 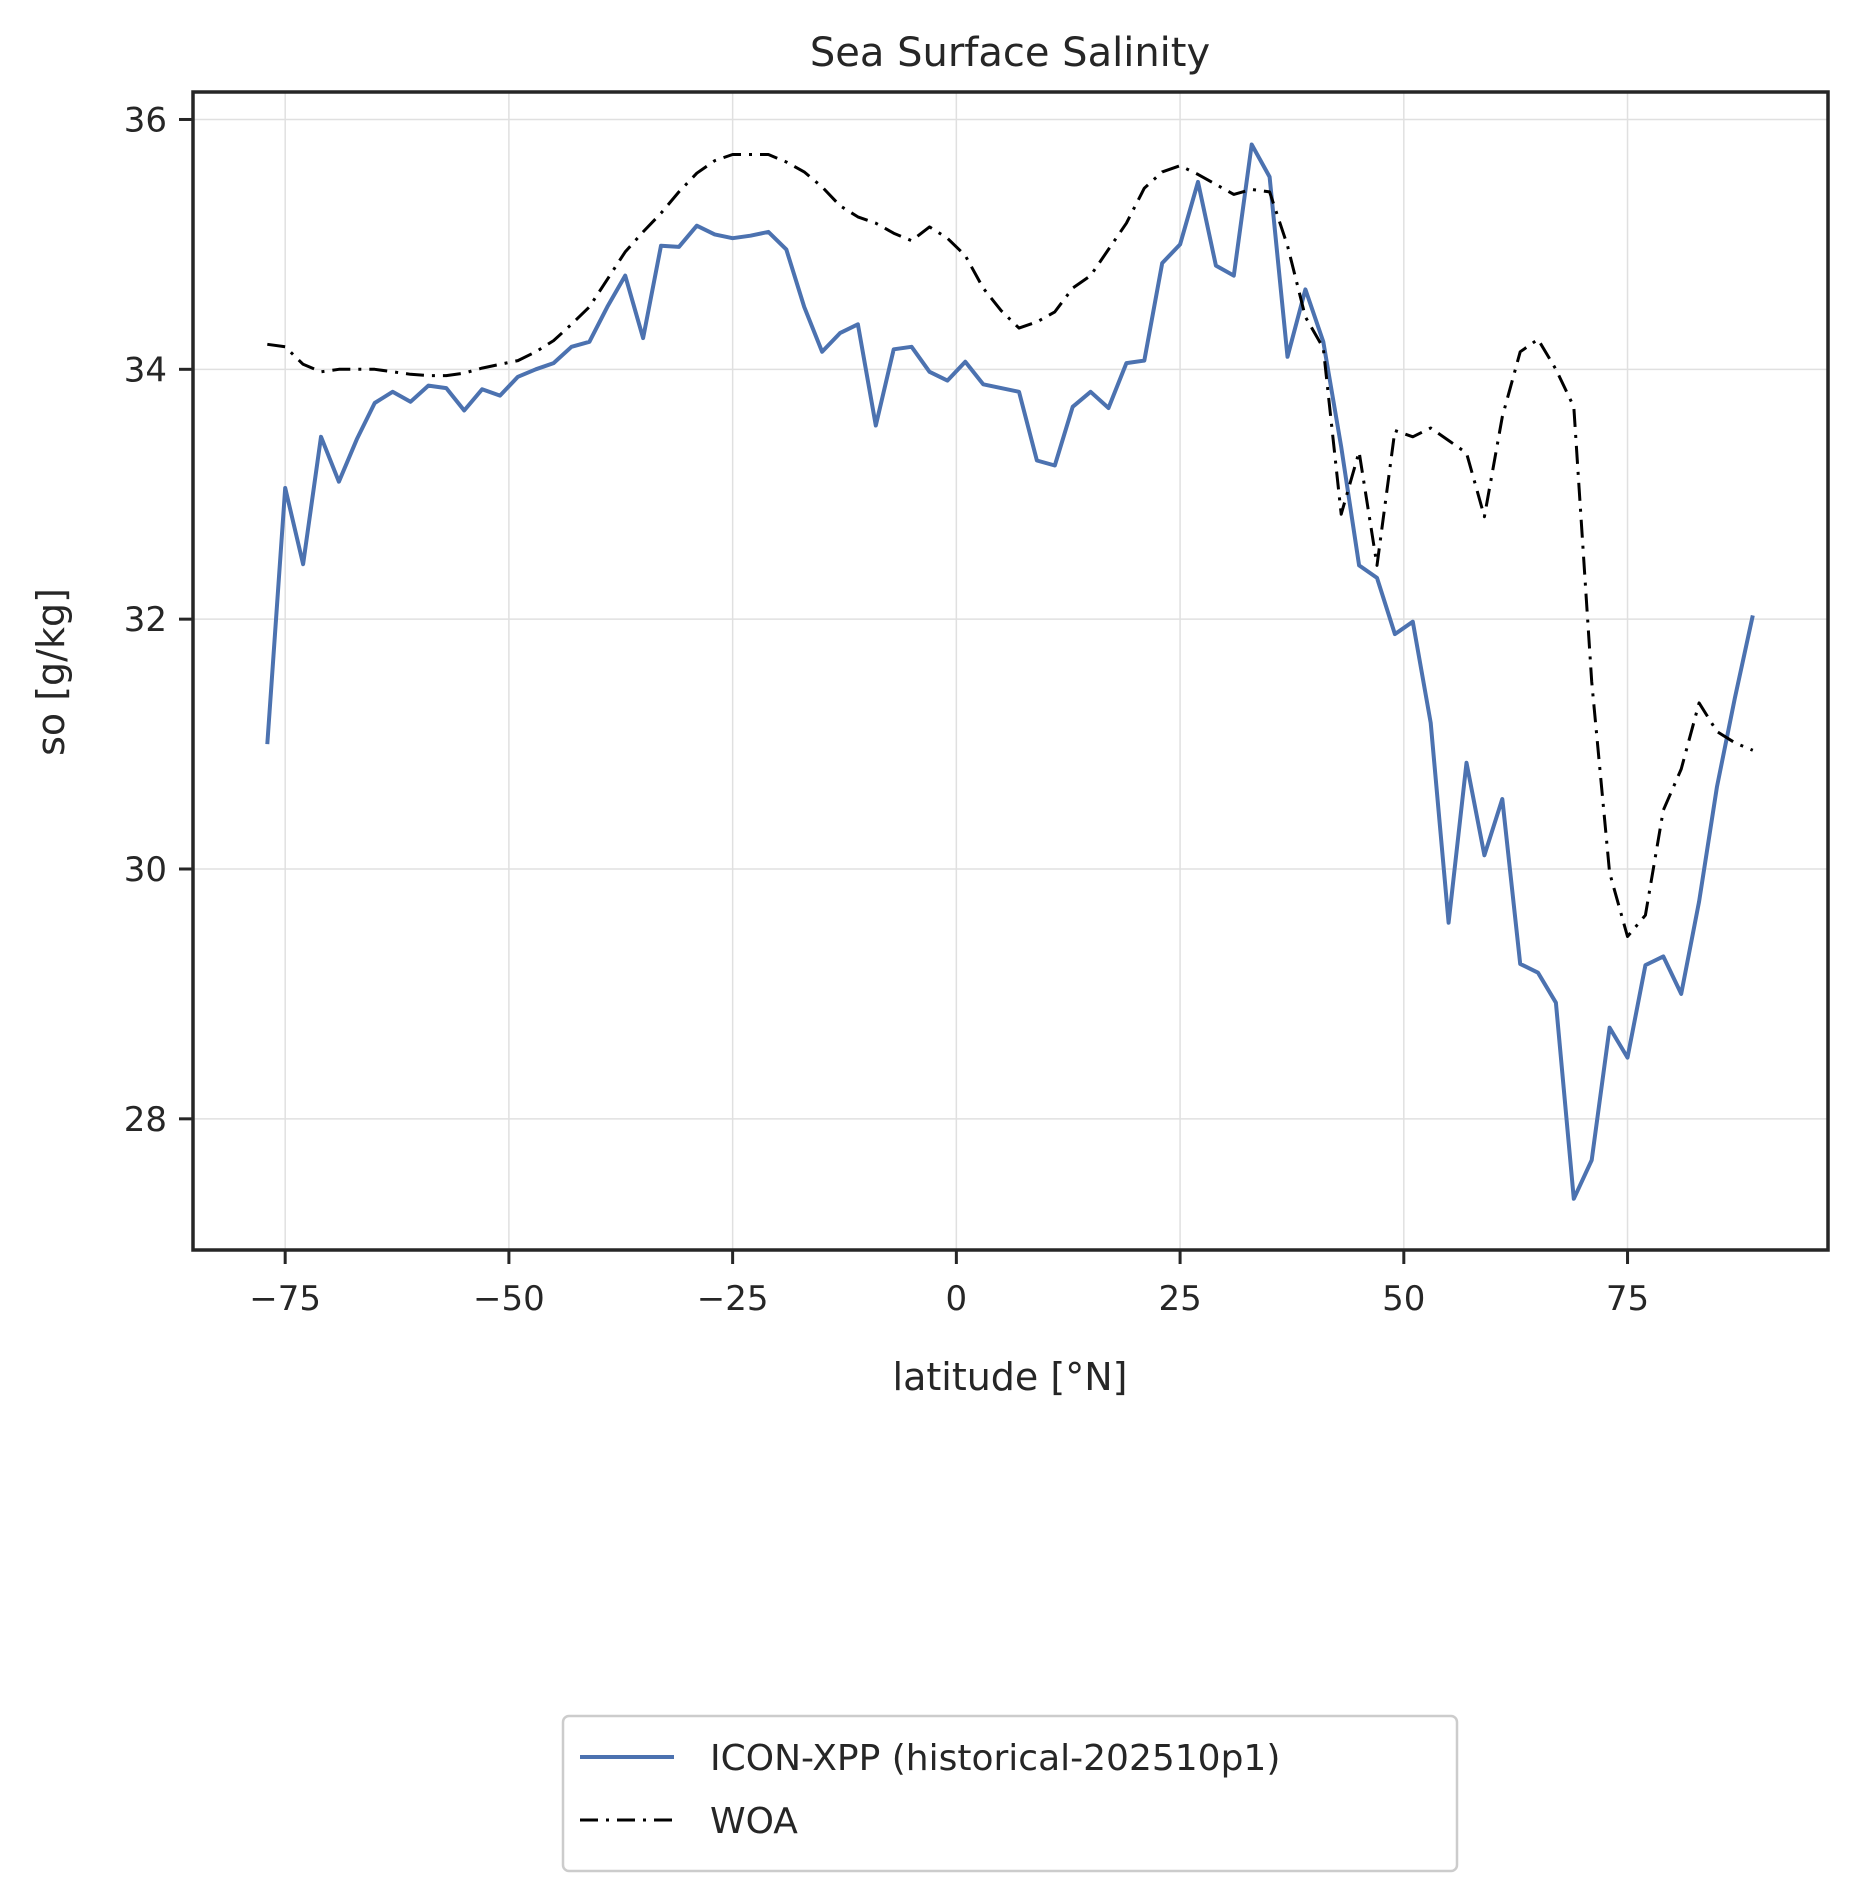 I want to click on legend-label-icon-xpp: ICON-XPP (historical-202510p1), so click(x=995, y=1758).